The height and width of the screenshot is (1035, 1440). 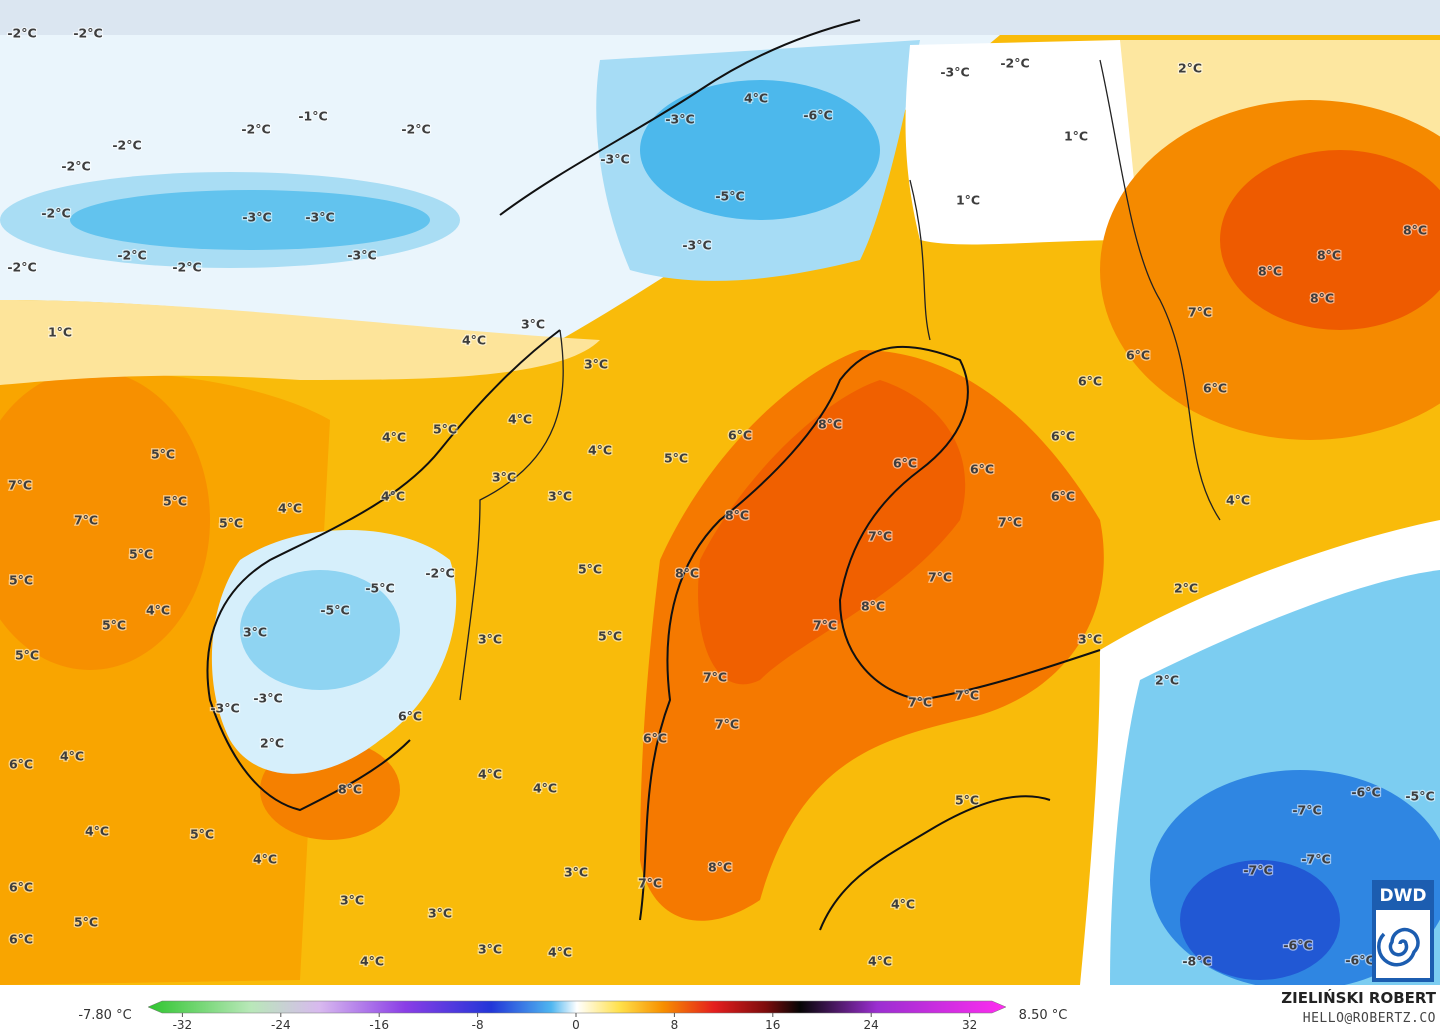 What do you see at coordinates (576, 1025) in the screenshot?
I see `tick-label: 0` at bounding box center [576, 1025].